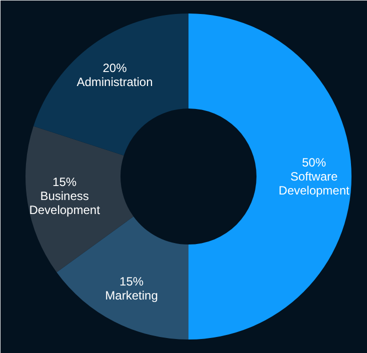 Image resolution: width=367 pixels, height=353 pixels. I want to click on slice-label: Administration, so click(114, 81).